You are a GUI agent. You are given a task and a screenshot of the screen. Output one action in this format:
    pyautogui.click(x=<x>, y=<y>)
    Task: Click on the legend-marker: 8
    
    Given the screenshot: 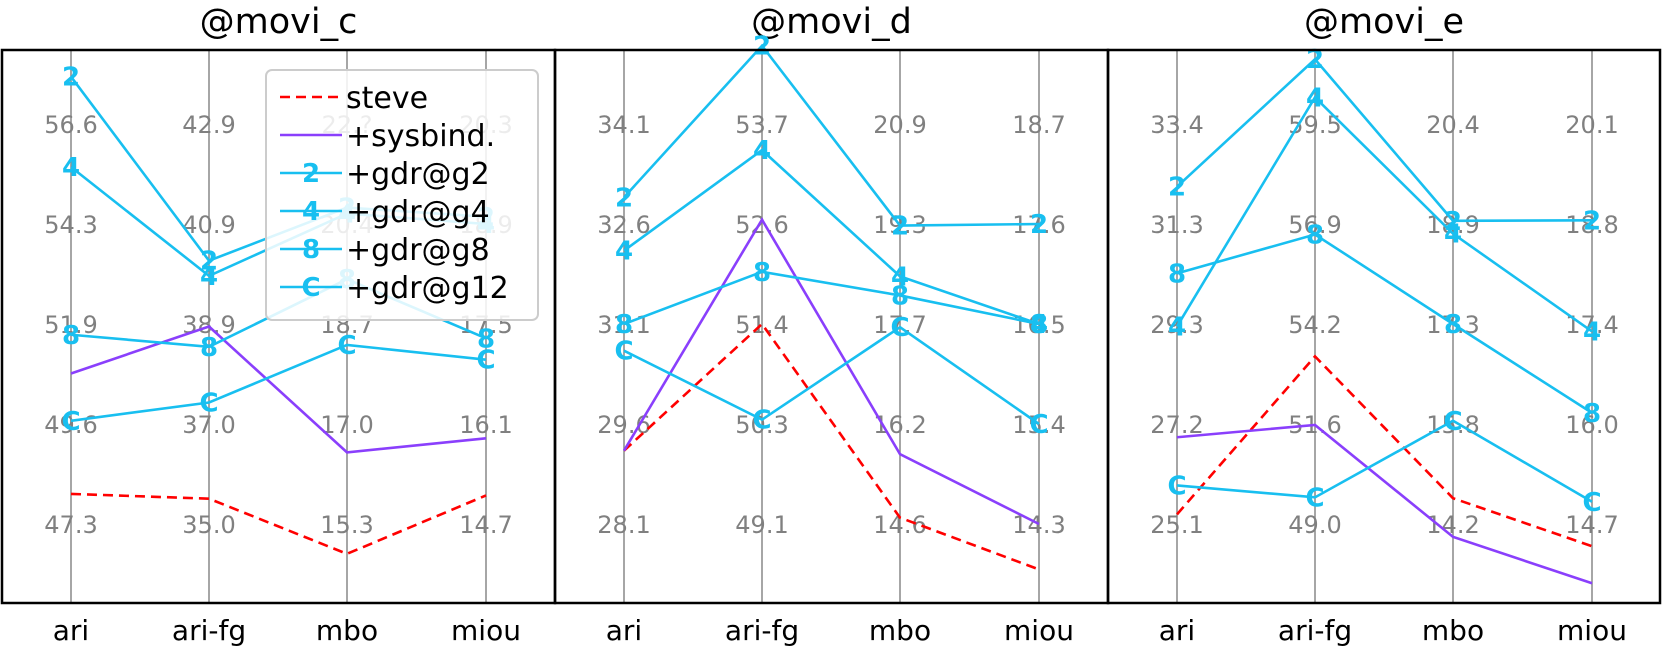 What is the action you would take?
    pyautogui.click(x=311, y=250)
    